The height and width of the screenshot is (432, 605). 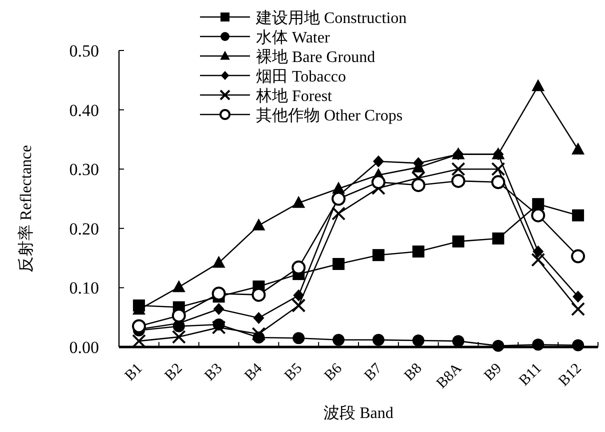 I want to click on x-tick-label: B1, so click(x=134, y=372).